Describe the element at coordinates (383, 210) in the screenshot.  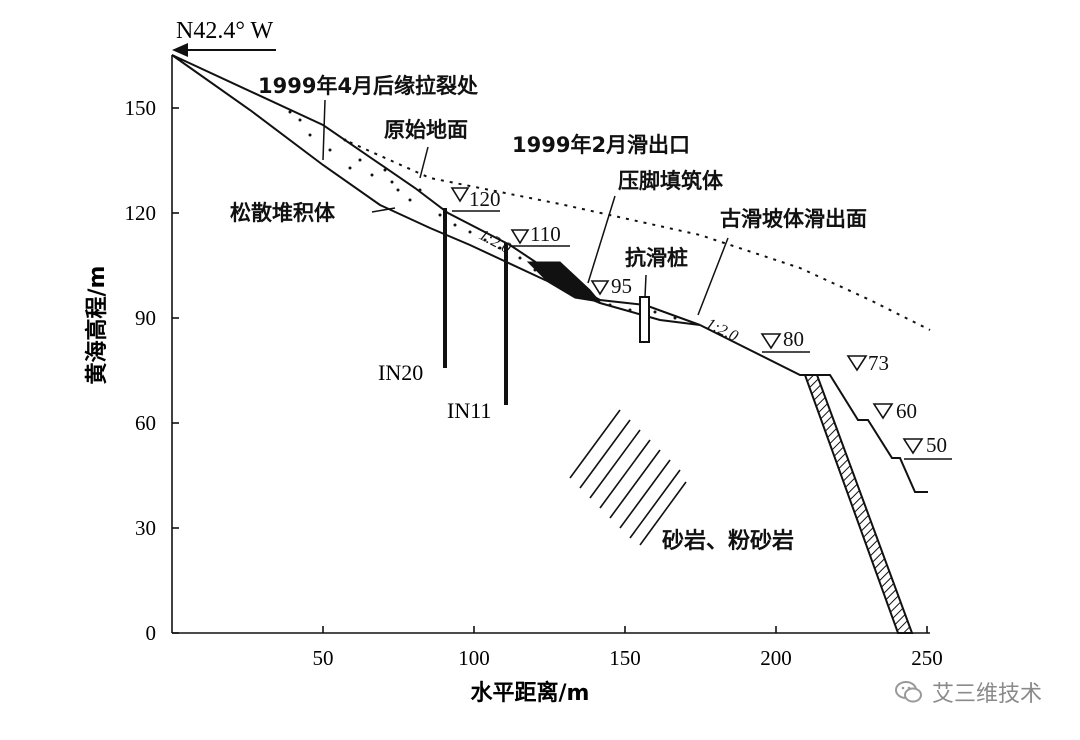
I see `leader-loose-deposit` at that location.